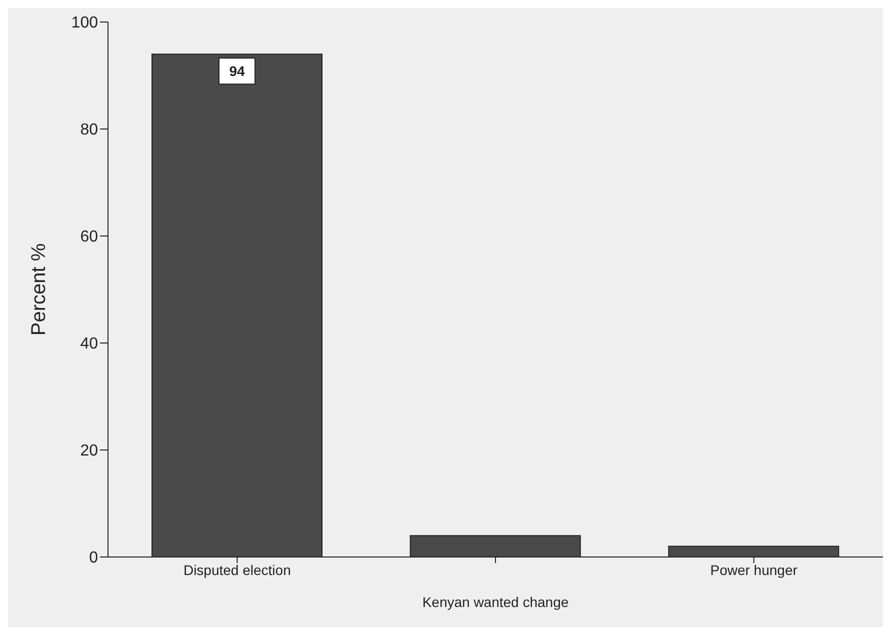 This screenshot has height=635, width=891. Describe the element at coordinates (495, 602) in the screenshot. I see `x-axis-title: Kenyan wanted change` at that location.